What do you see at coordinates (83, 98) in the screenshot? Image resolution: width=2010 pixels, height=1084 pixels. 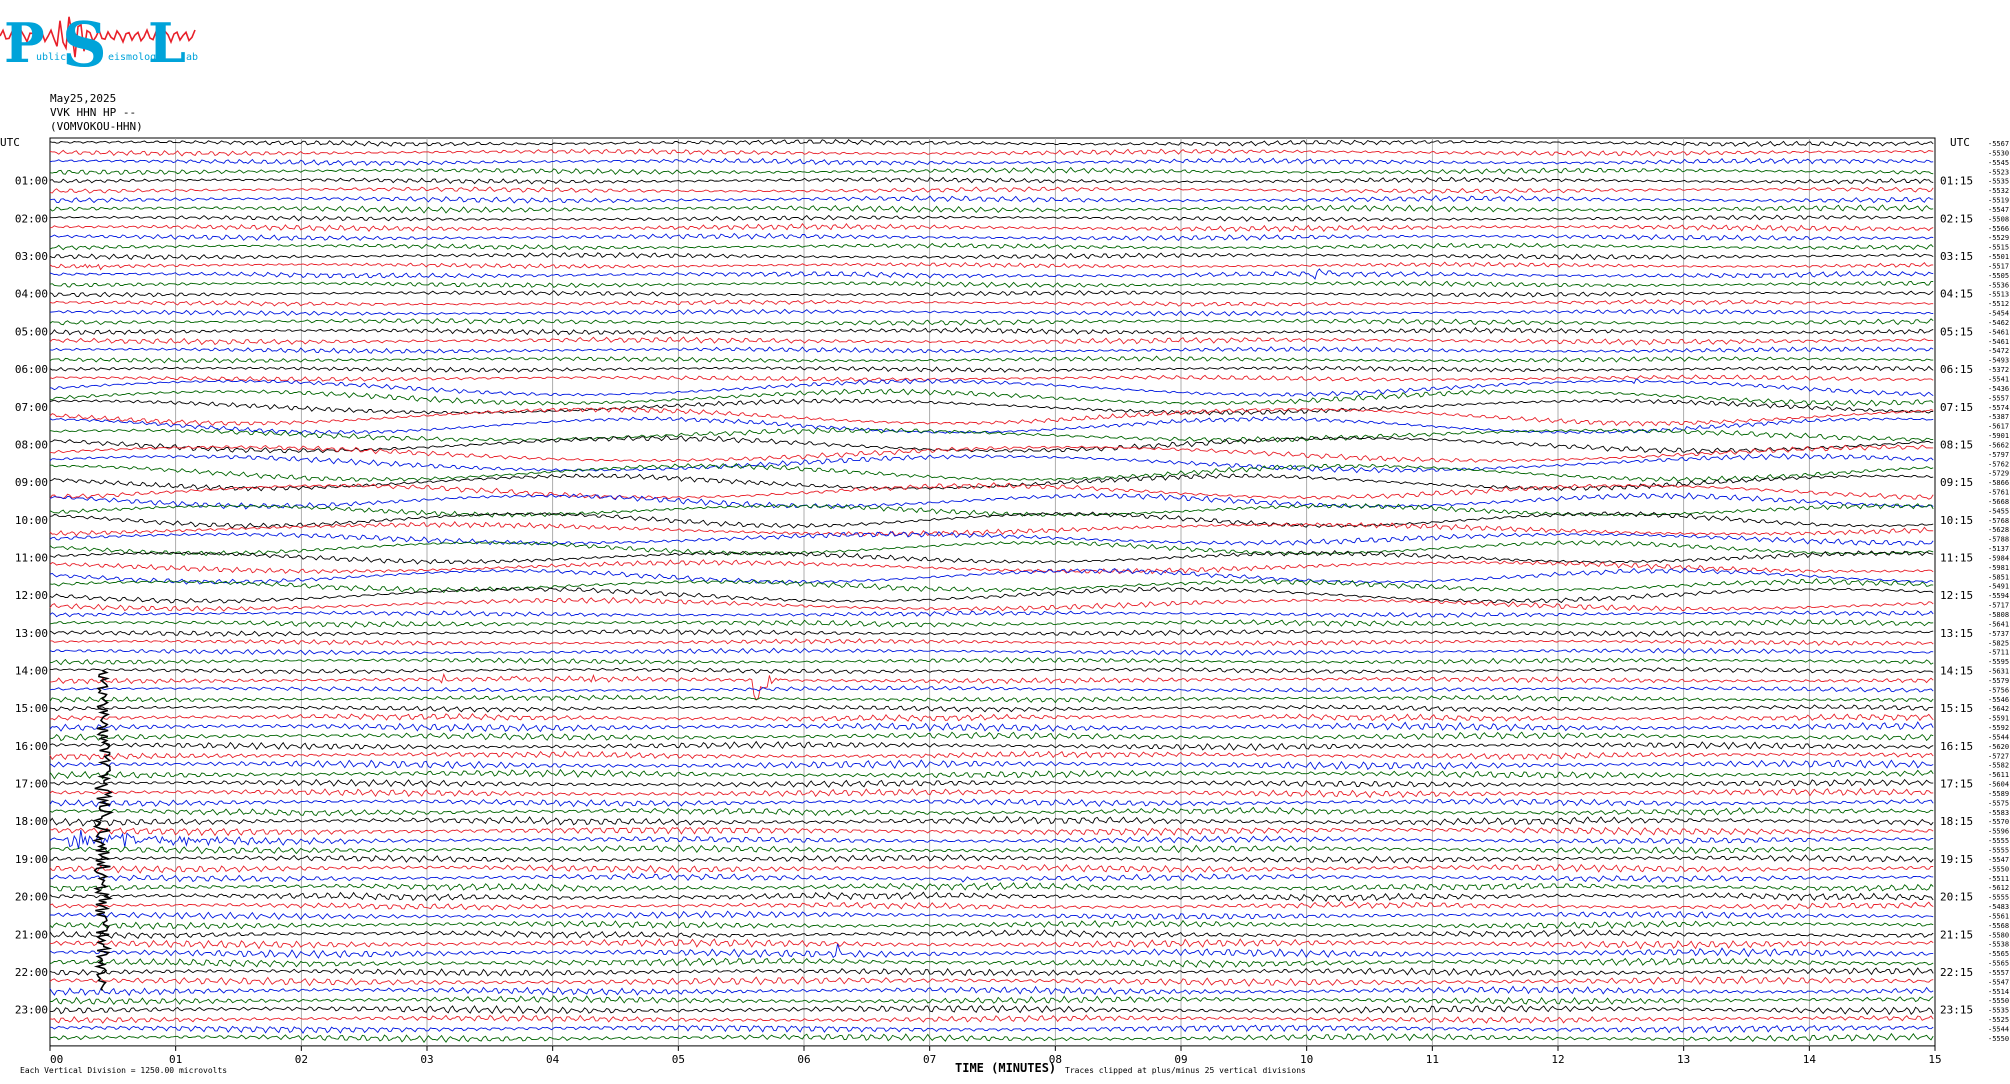 I see `record-date: May25,2025` at bounding box center [83, 98].